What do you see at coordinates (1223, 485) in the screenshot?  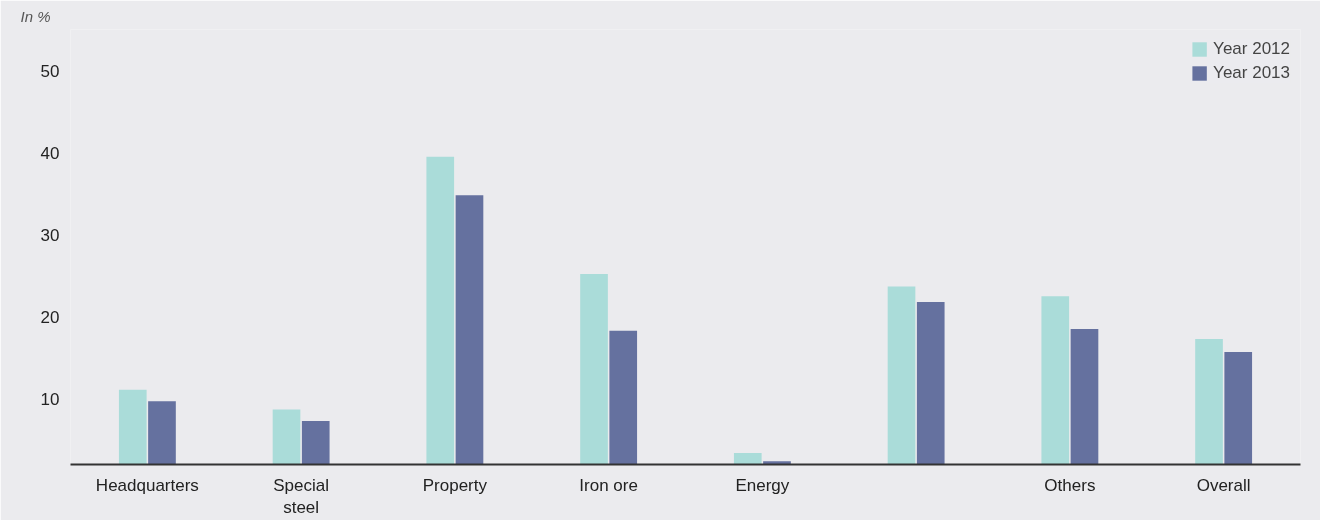 I see `x-tick-label: Overall` at bounding box center [1223, 485].